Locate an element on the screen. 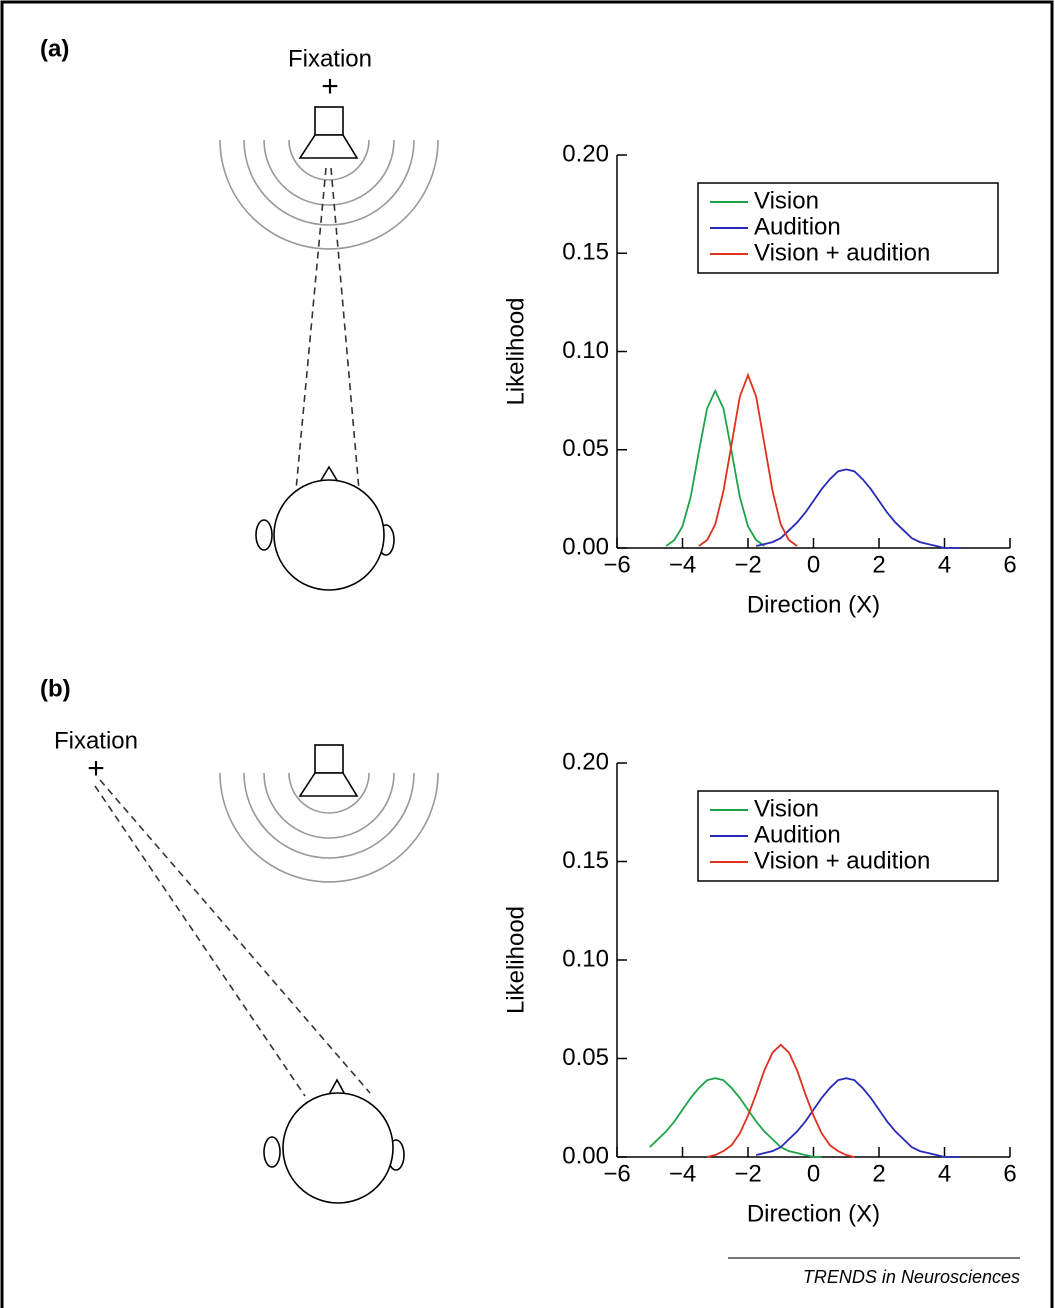 This screenshot has height=1308, width=1055. panel-label: (b) is located at coordinates (55, 688).